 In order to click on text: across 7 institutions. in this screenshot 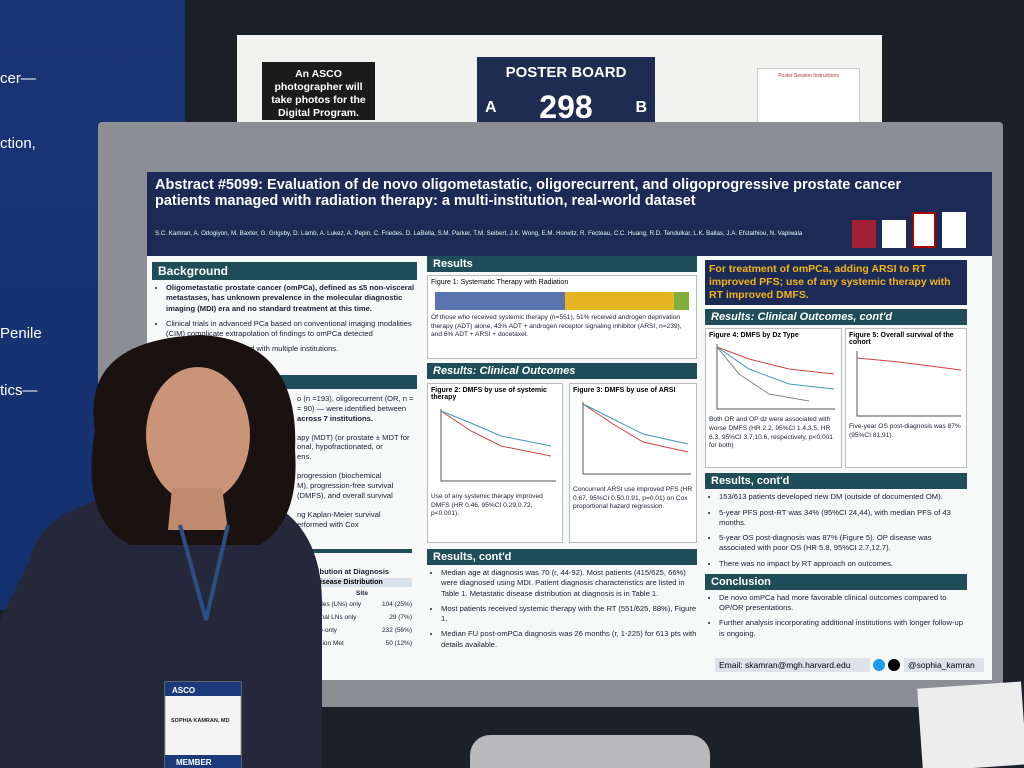, I will do `click(335, 418)`.